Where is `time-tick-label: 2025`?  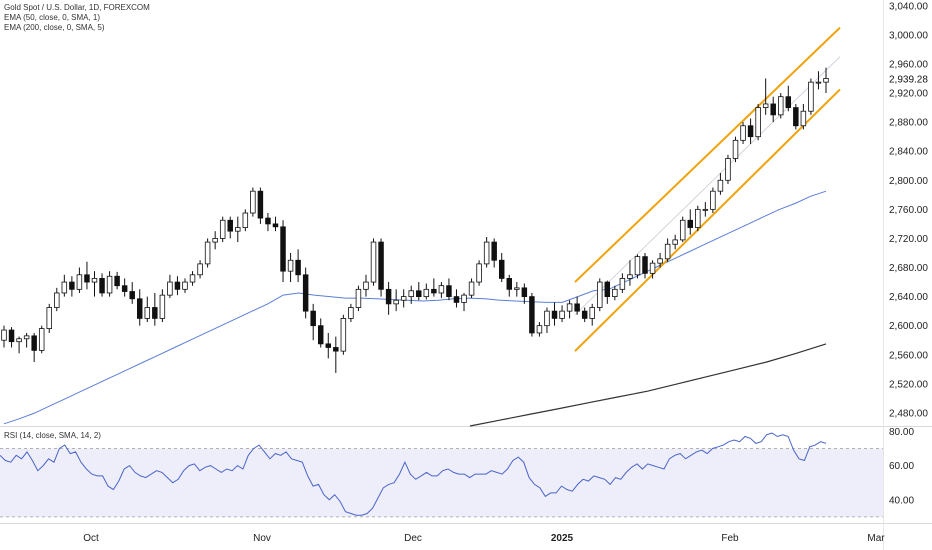 time-tick-label: 2025 is located at coordinates (562, 538).